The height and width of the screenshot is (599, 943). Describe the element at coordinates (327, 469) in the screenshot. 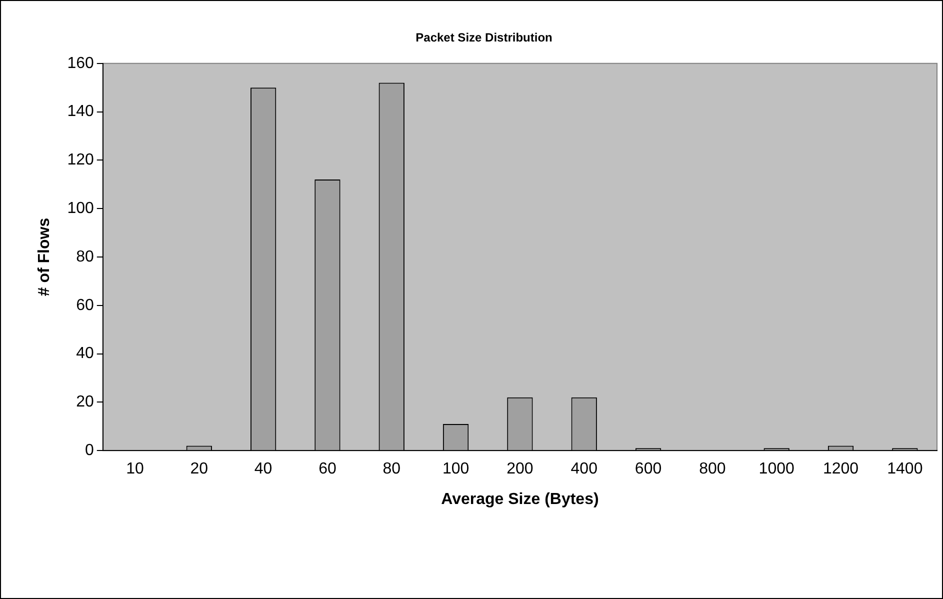

I see `x-tick-label: 60` at that location.